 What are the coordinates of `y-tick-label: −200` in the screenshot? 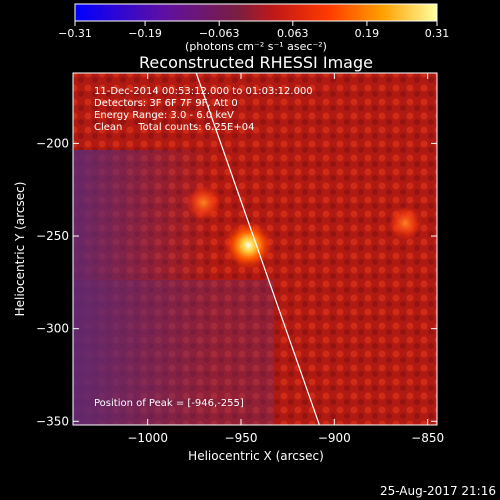 It's located at (52, 143).